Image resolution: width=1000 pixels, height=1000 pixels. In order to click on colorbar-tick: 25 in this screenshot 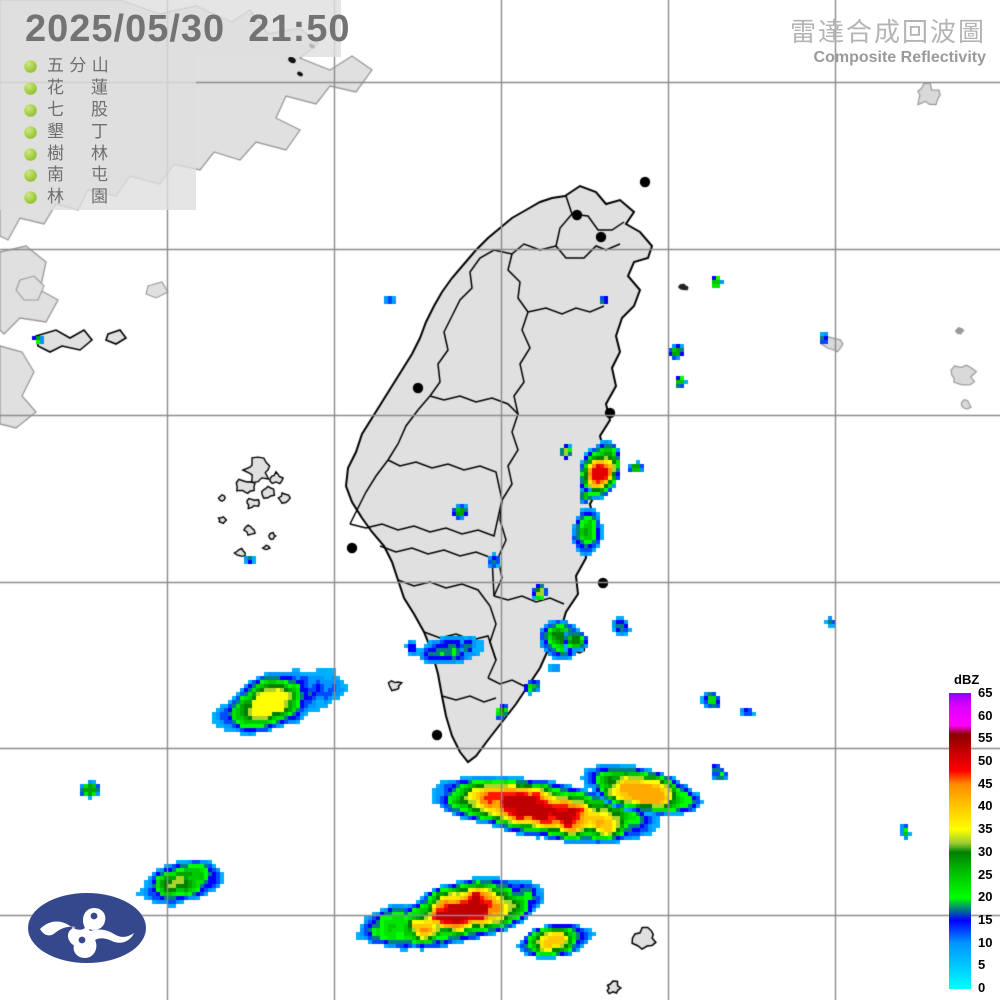, I will do `click(985, 874)`.